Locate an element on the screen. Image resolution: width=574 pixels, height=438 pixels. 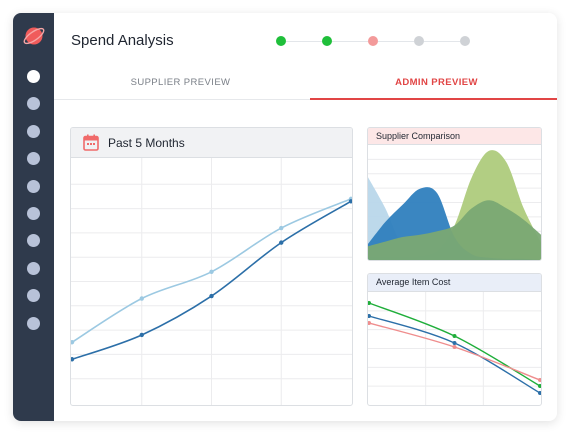
supplier-comparison-panel: Supplier Comparison is located at coordinates (454, 194).